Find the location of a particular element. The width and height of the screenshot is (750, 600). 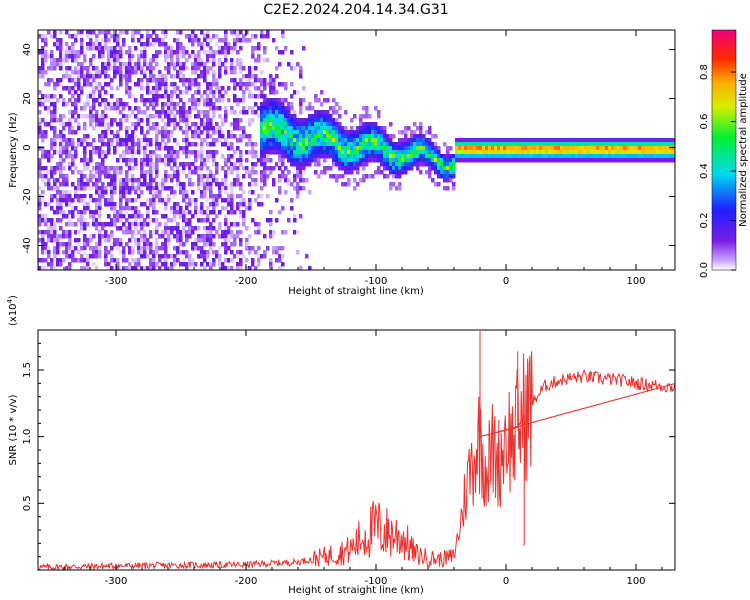

snr-y-multiplier: (x104) is located at coordinates (12, 310).